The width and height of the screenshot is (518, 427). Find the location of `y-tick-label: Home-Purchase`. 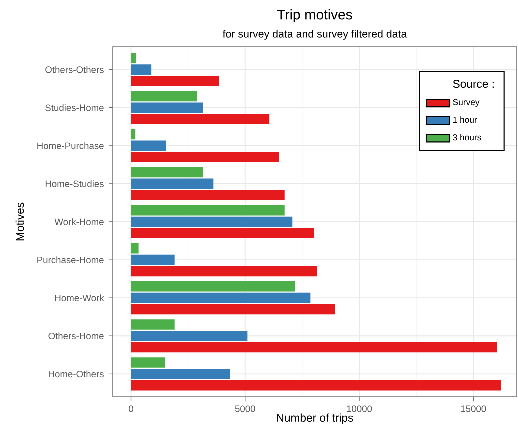

y-tick-label: Home-Purchase is located at coordinates (71, 146).